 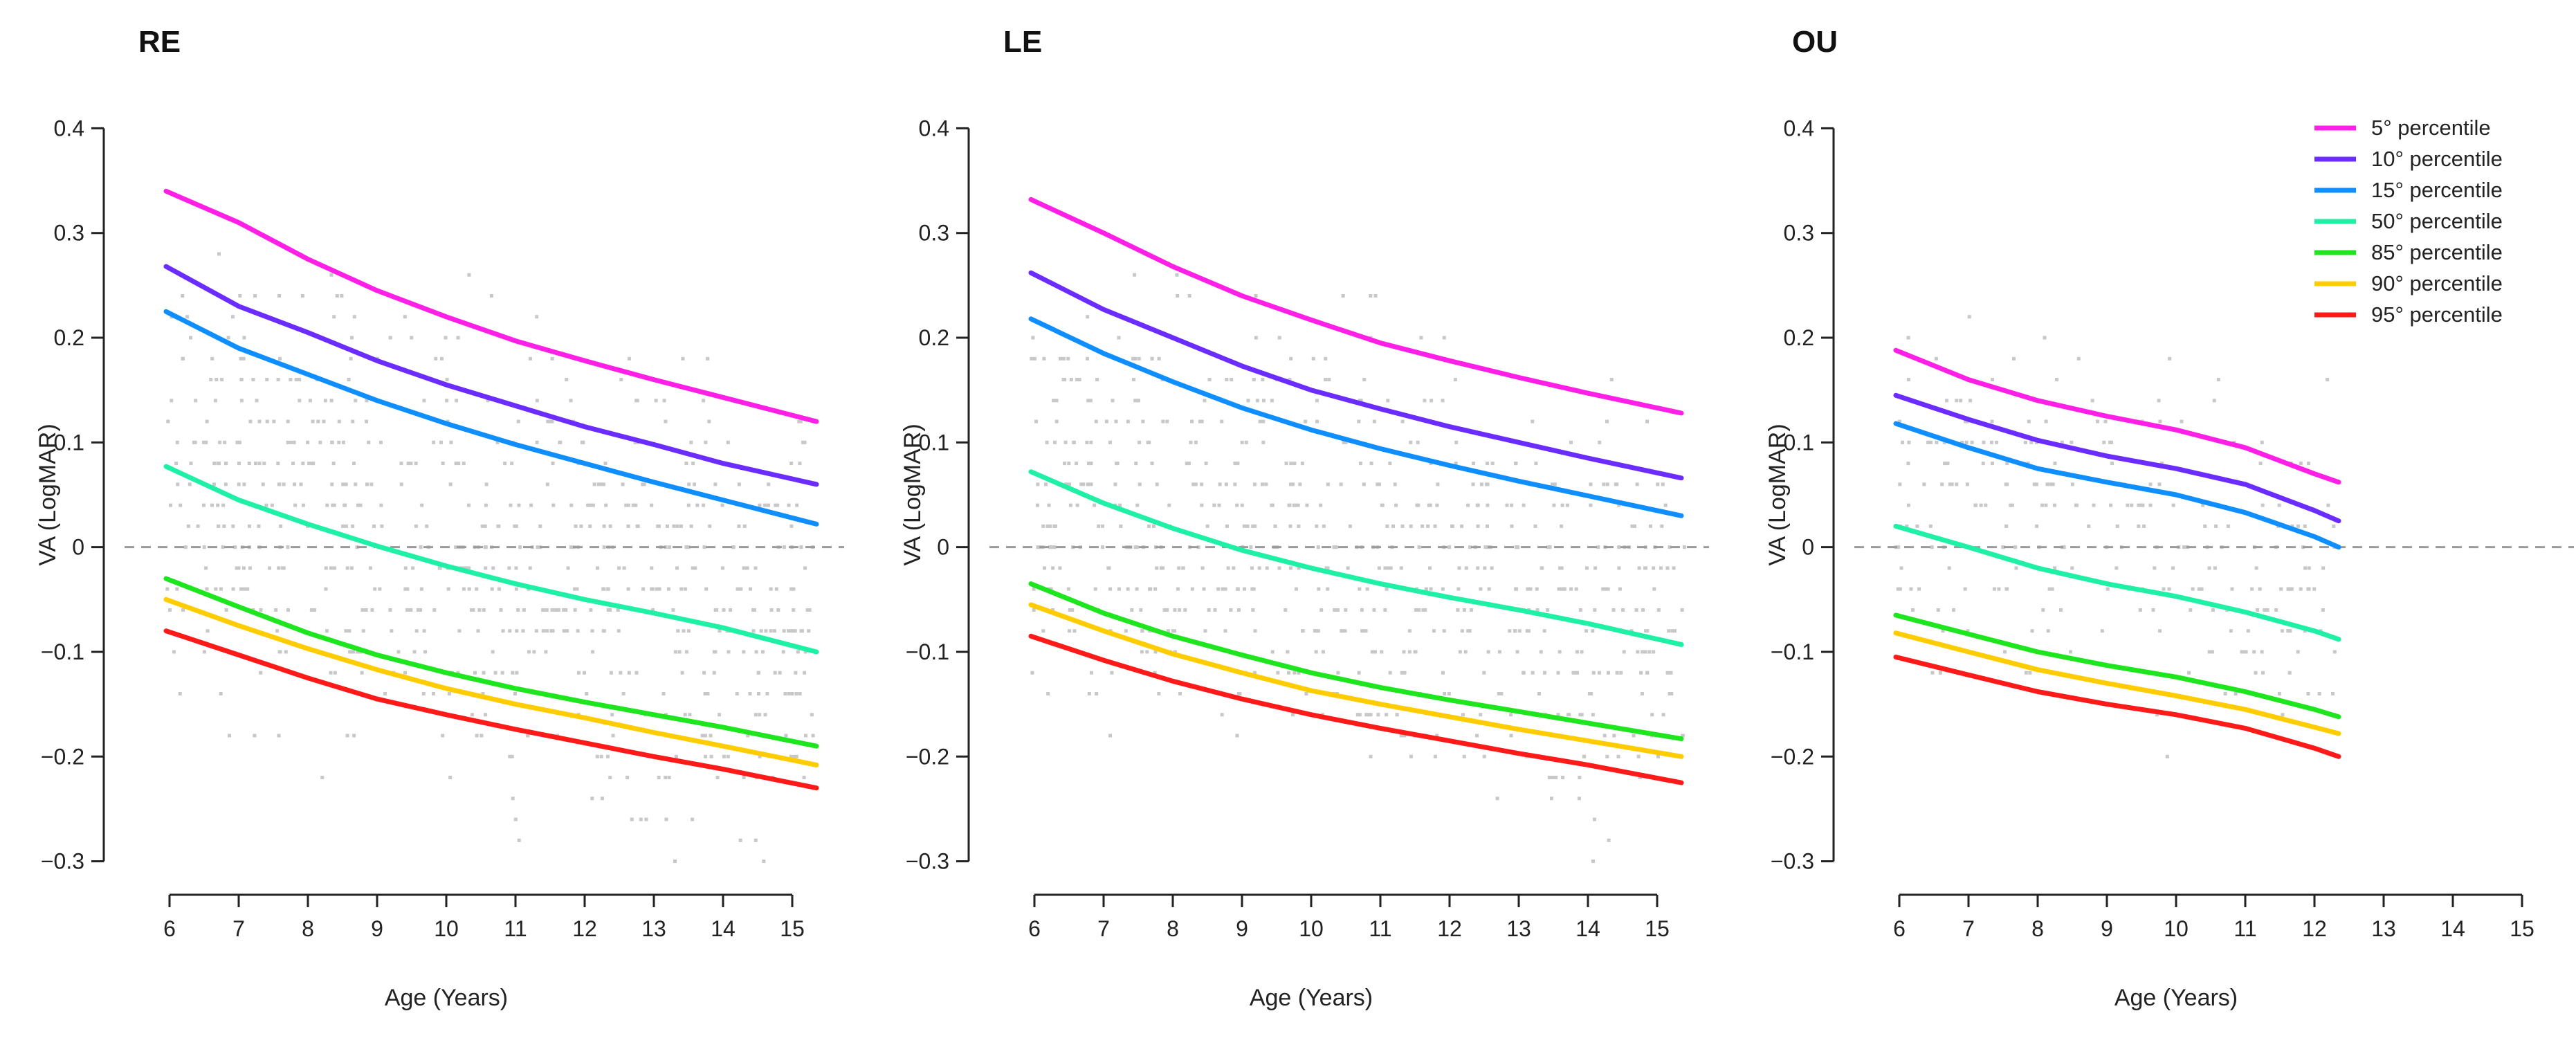 What do you see at coordinates (793, 928) in the screenshot?
I see `x-tick-label: 15` at bounding box center [793, 928].